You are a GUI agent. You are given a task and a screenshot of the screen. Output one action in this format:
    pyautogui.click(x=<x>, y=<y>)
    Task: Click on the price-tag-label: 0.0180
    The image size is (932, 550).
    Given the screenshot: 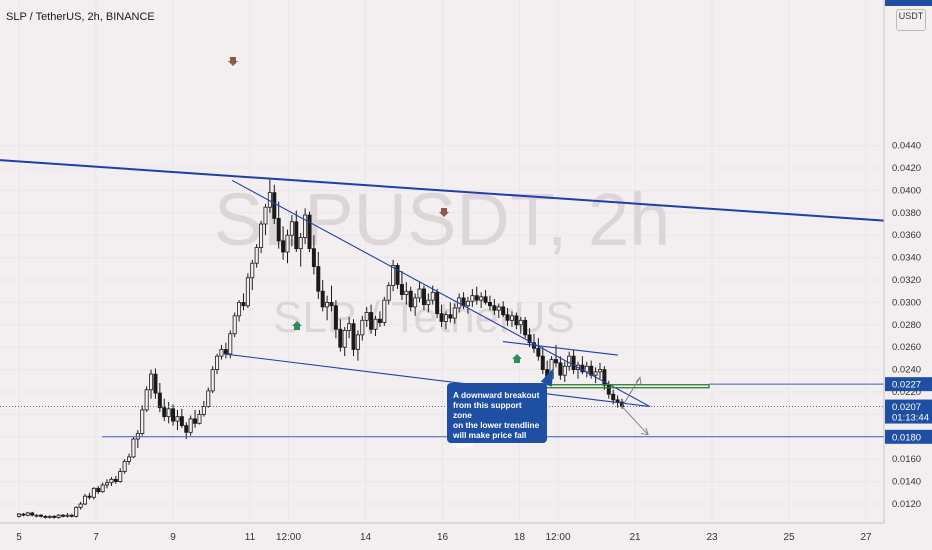 What is the action you would take?
    pyautogui.click(x=906, y=437)
    